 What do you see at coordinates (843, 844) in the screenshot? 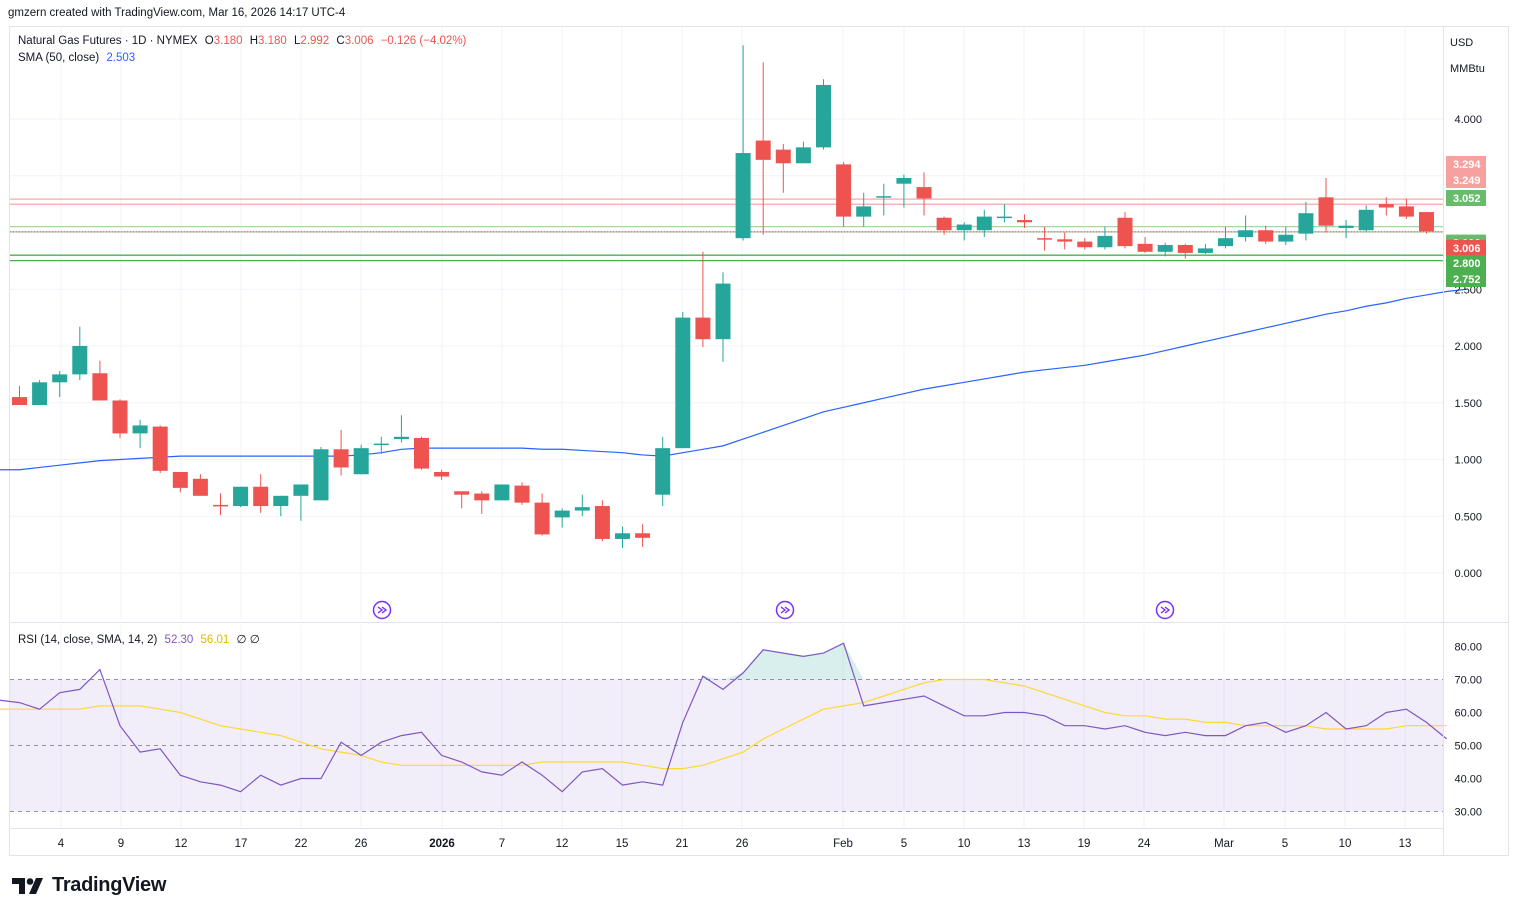
I see `time-tick-label: Feb` at bounding box center [843, 844].